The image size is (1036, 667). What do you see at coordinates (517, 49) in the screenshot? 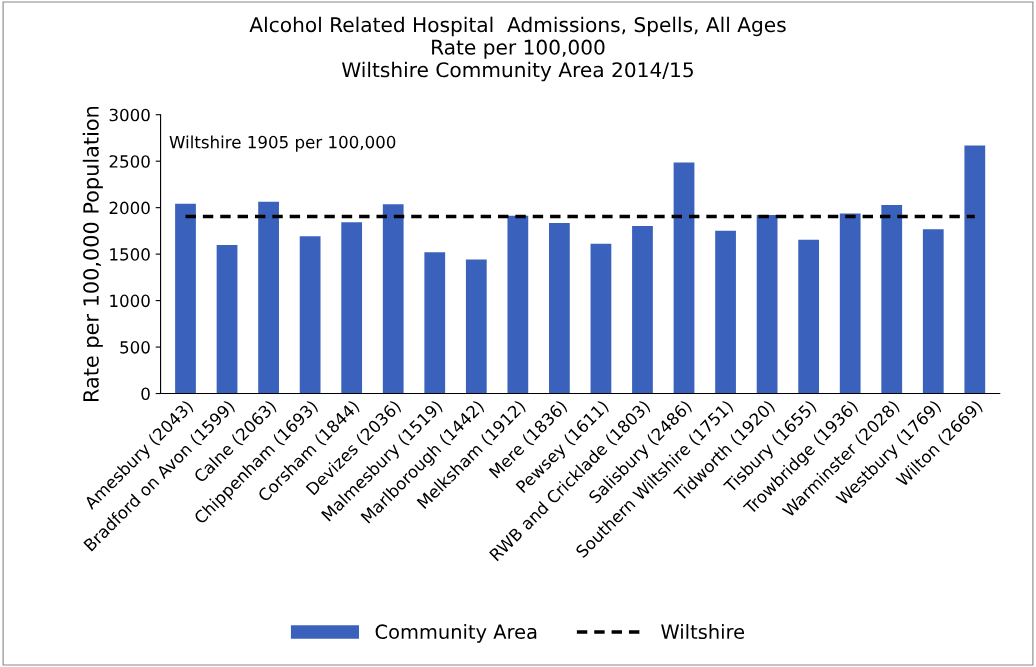
I see `chart-title: Alcohol Related Hospital Admissions, Spells, All Ages Rate per 100,000 Wiltshire Community Area 2014/15` at bounding box center [517, 49].